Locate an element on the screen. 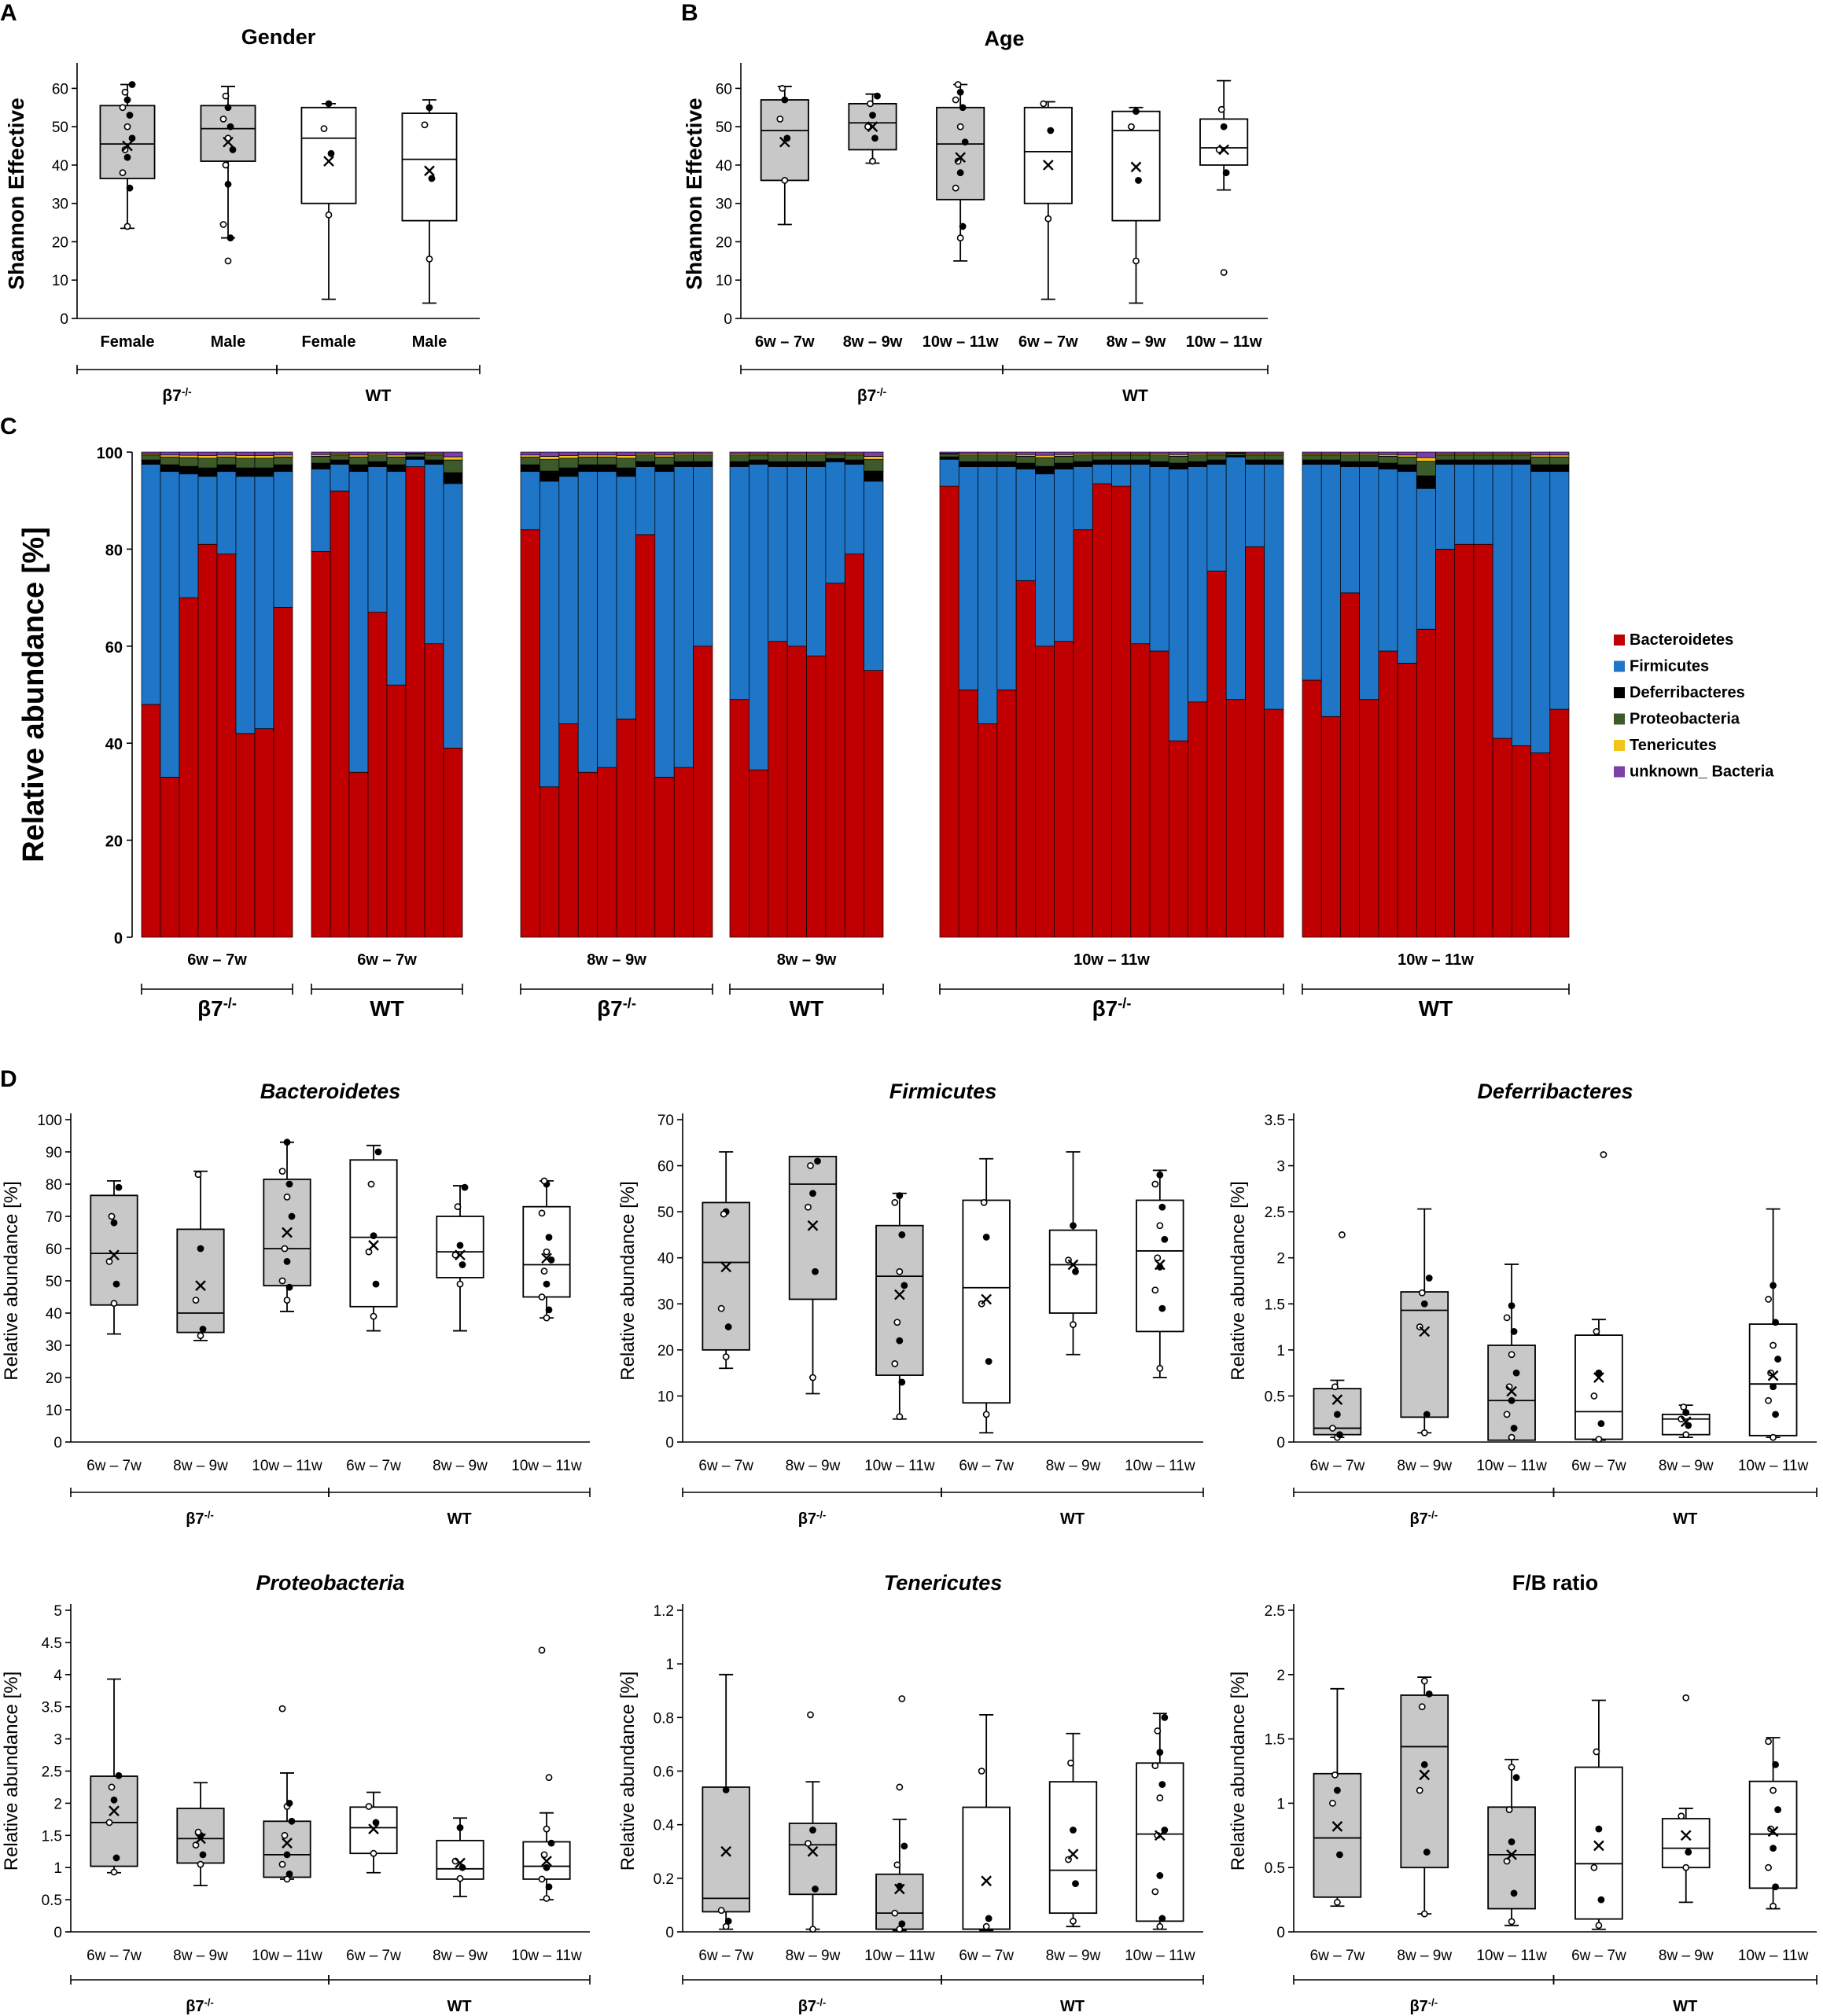 The image size is (1823, 2016). y-tick-label: 90 is located at coordinates (54, 1153).